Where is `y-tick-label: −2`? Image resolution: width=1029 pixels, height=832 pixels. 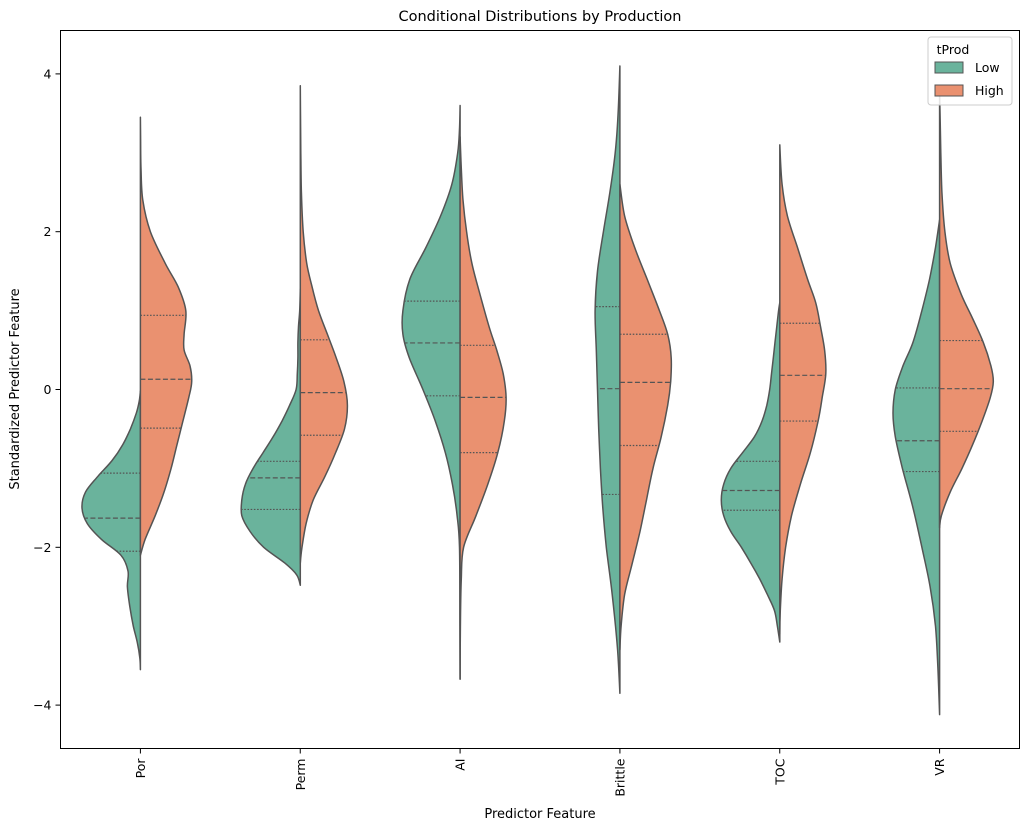
y-tick-label: −2 is located at coordinates (42, 547).